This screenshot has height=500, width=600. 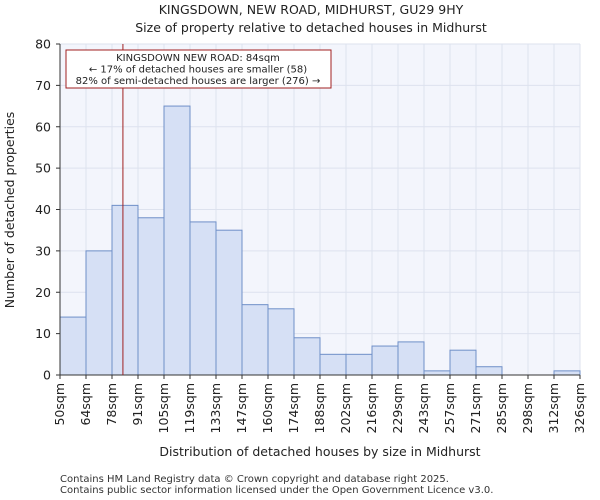 I want to click on y-tick-label: 30, so click(x=43, y=250).